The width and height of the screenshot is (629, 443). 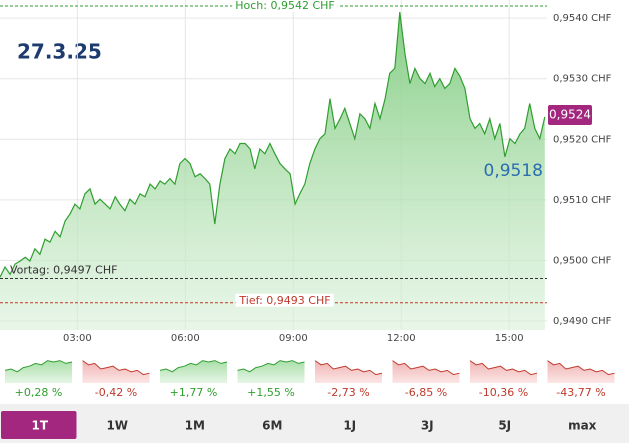 I want to click on y-tick-label: 0,9490 CHF, so click(x=582, y=321).